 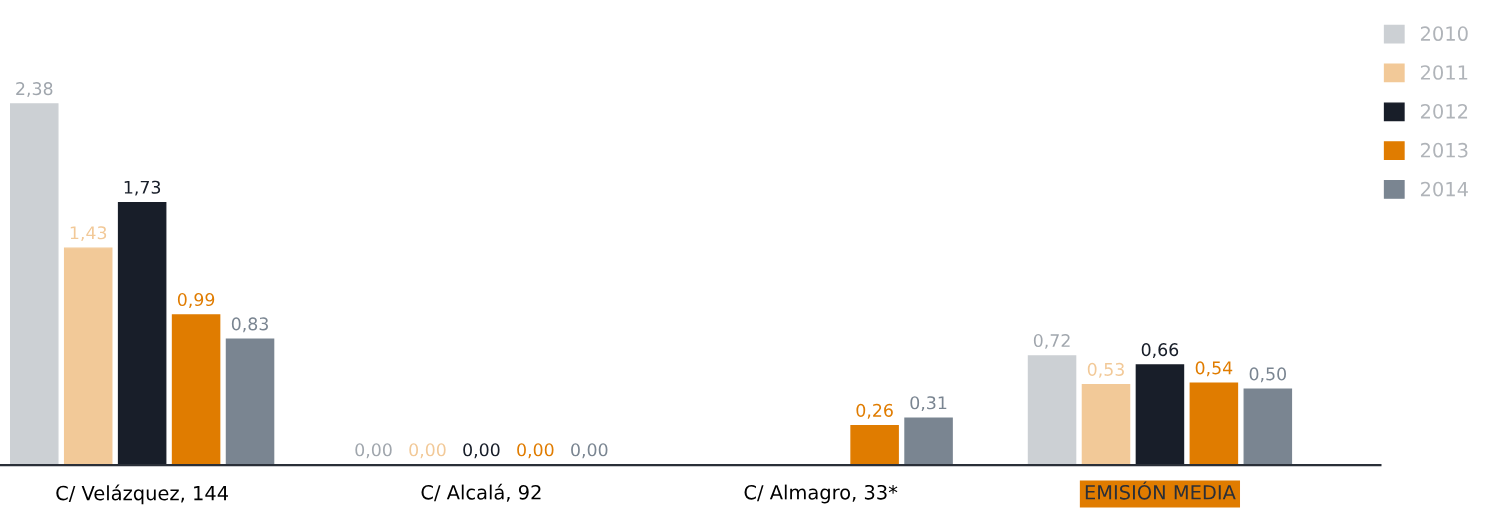 I want to click on data-label: 1,43, so click(x=88, y=234).